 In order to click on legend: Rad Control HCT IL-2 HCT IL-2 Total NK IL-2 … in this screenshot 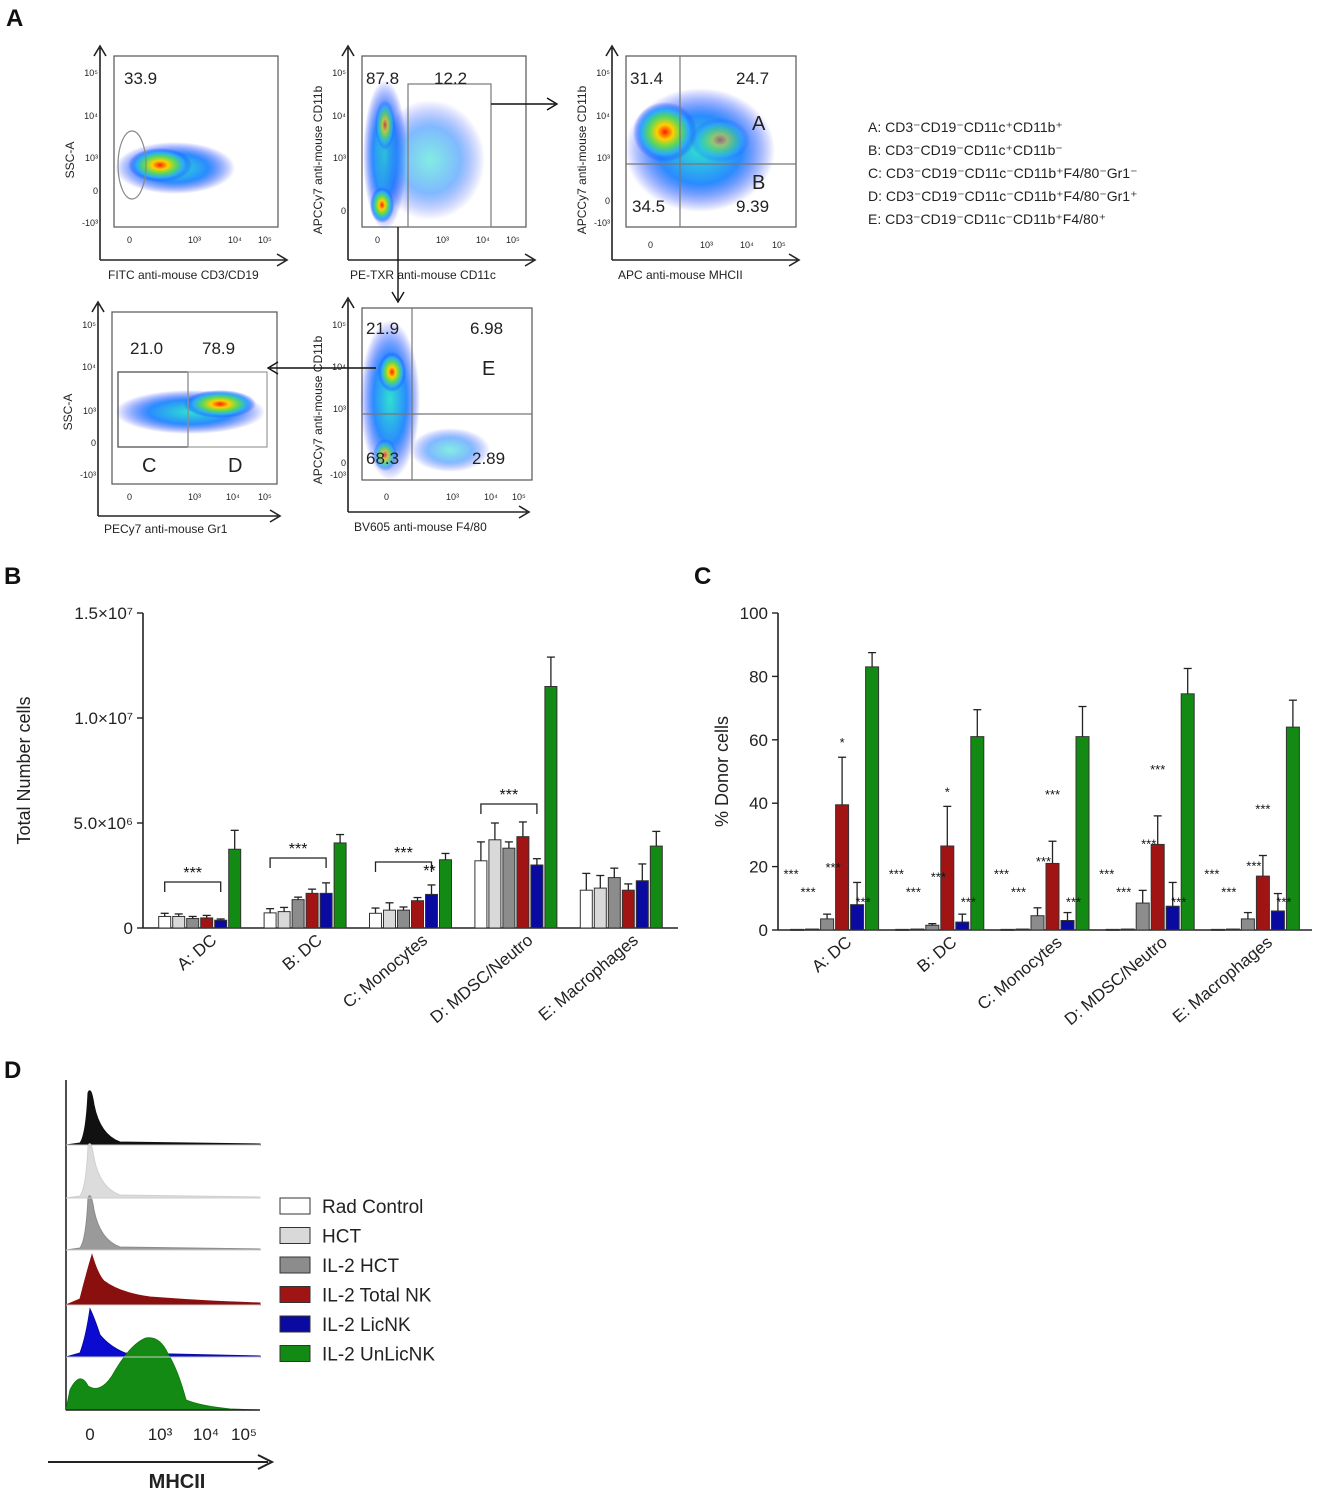, I will do `click(357, 1281)`.